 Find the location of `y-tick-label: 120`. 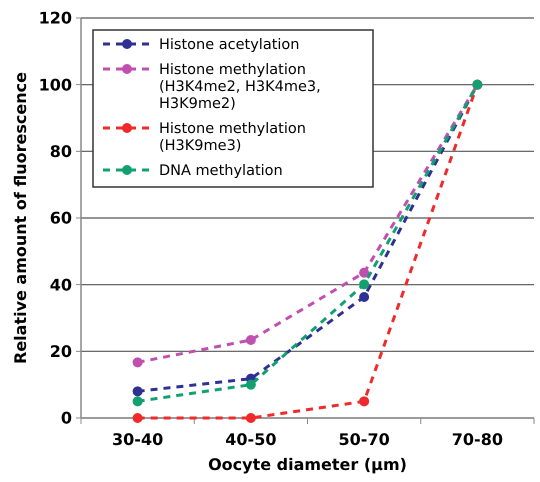

y-tick-label: 120 is located at coordinates (55, 18).